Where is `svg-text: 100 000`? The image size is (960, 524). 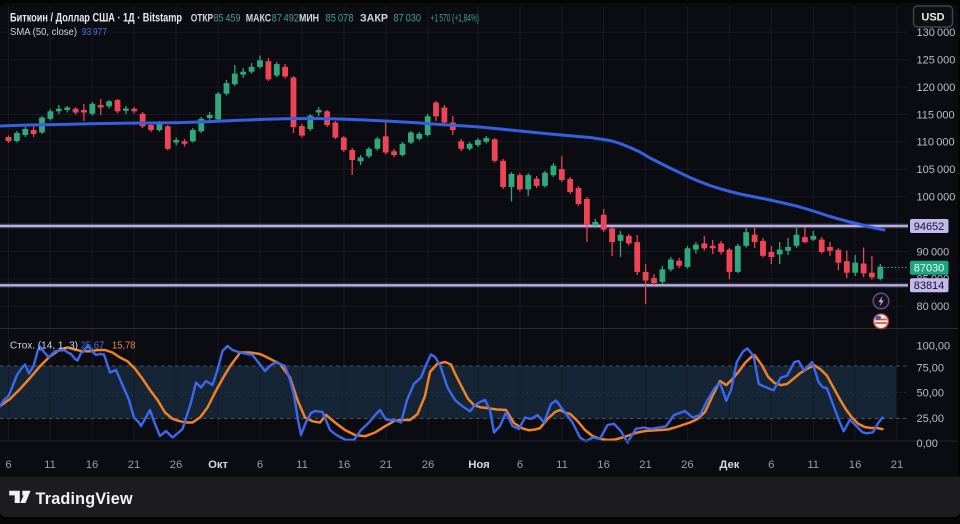
svg-text: 100 000 is located at coordinates (936, 198).